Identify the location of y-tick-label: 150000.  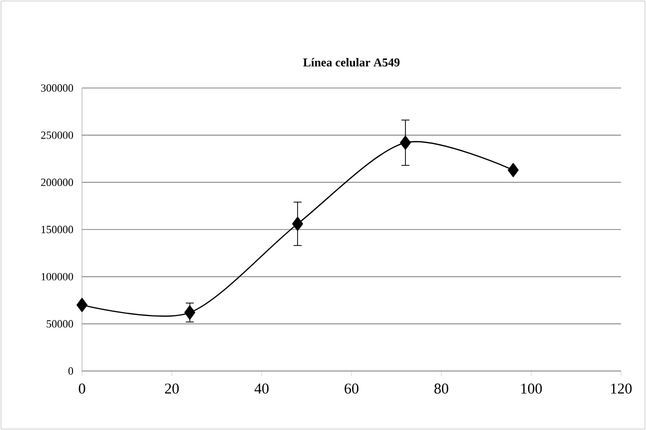
(58, 230).